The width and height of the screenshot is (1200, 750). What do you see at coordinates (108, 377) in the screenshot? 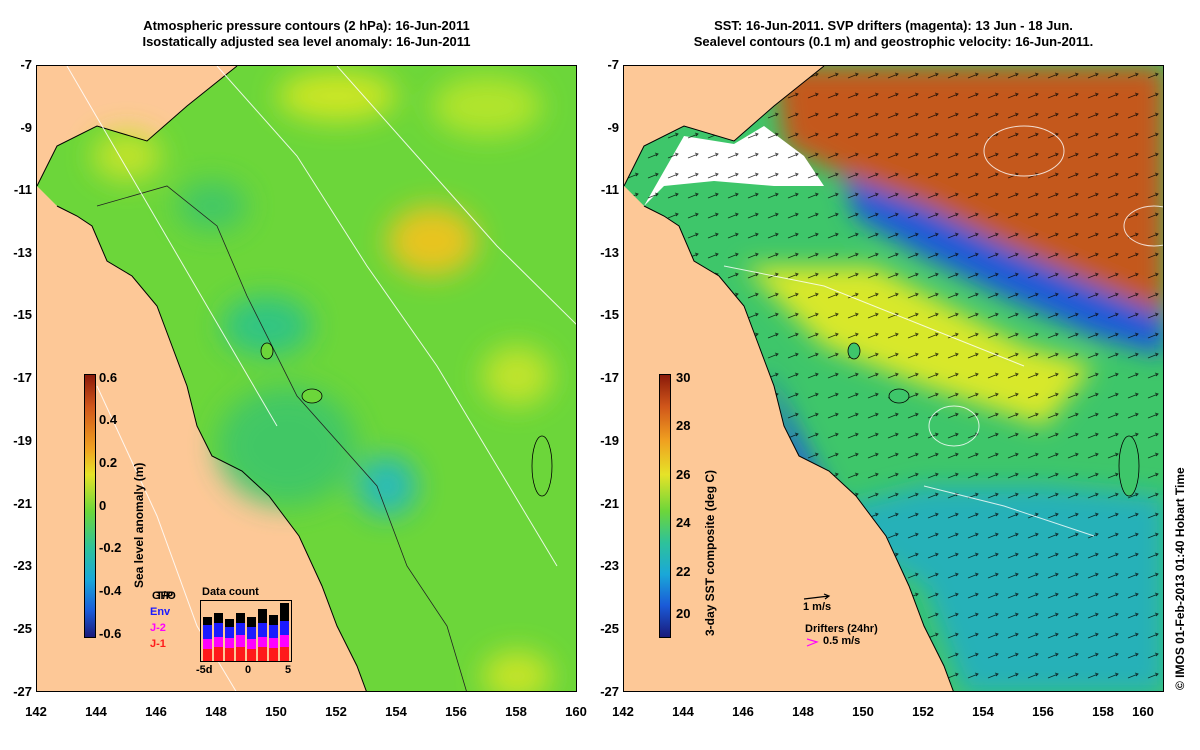
I see `sla-cbar-tick: 0.6` at bounding box center [108, 377].